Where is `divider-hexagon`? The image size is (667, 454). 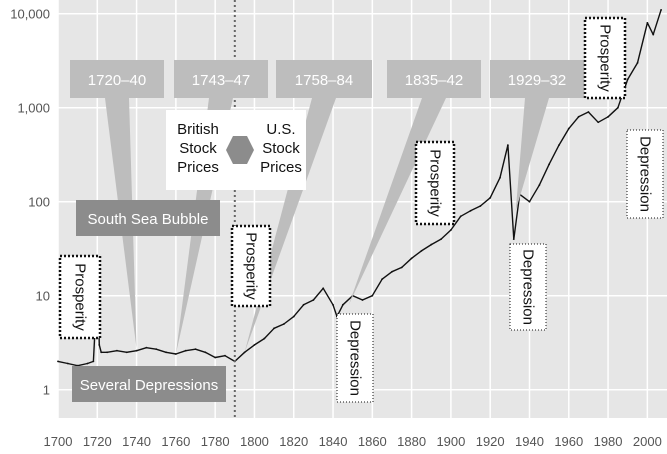
divider-hexagon is located at coordinates (240, 150).